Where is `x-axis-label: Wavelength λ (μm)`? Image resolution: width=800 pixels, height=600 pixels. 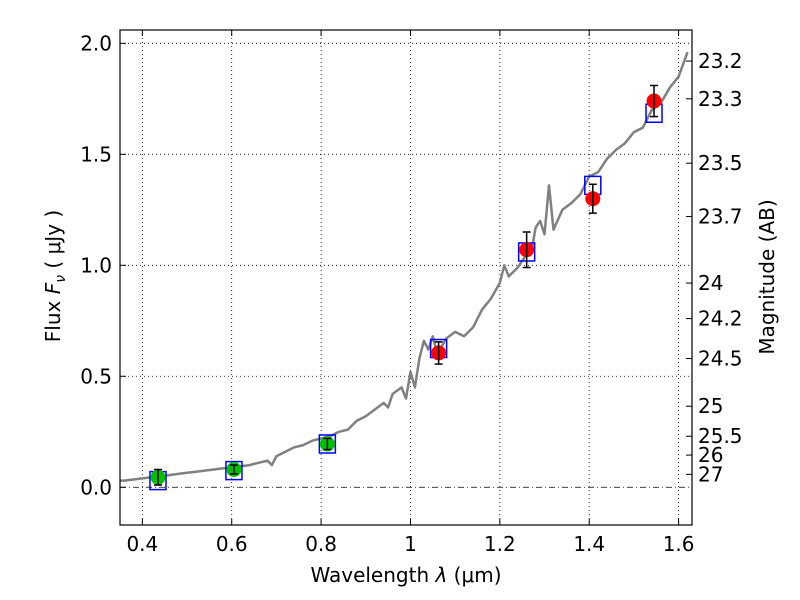
x-axis-label: Wavelength λ (μm) is located at coordinates (405, 575).